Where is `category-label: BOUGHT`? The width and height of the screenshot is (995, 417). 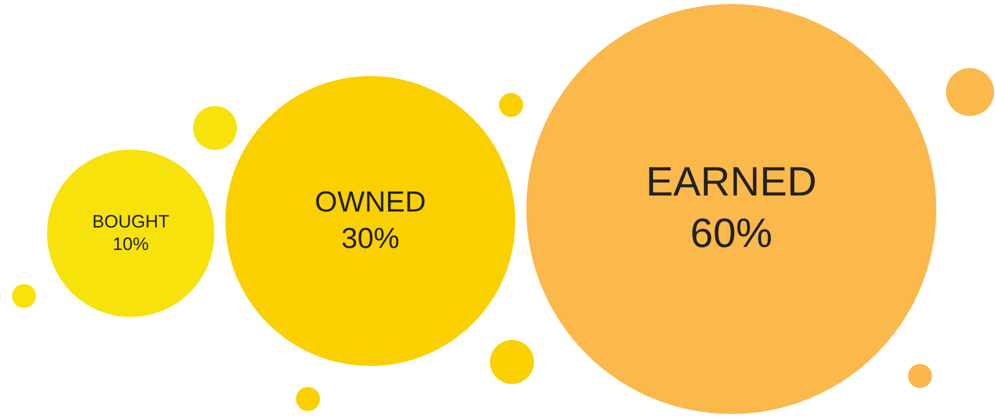 category-label: BOUGHT is located at coordinates (131, 221).